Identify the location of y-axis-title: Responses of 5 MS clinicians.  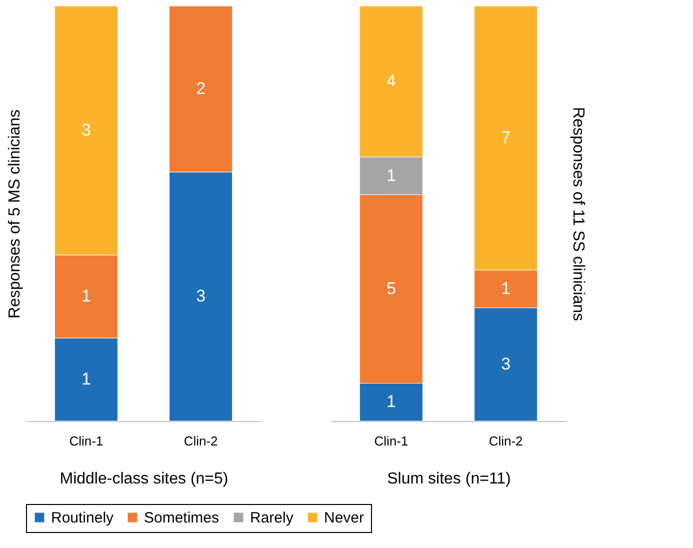
(15, 214).